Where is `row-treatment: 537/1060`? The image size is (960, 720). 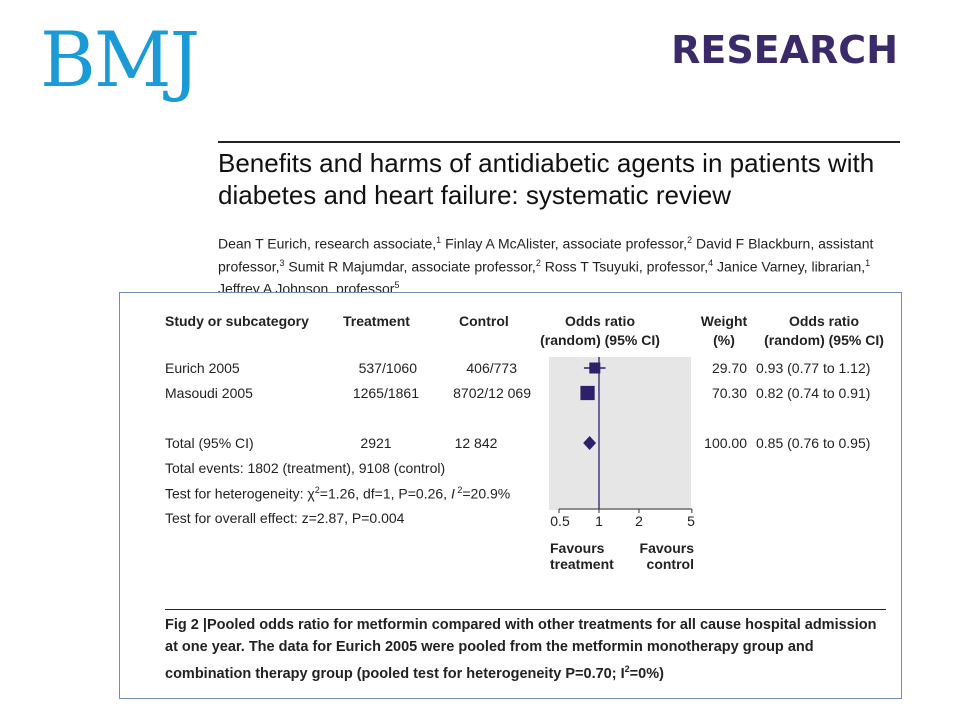 row-treatment: 537/1060 is located at coordinates (387, 368).